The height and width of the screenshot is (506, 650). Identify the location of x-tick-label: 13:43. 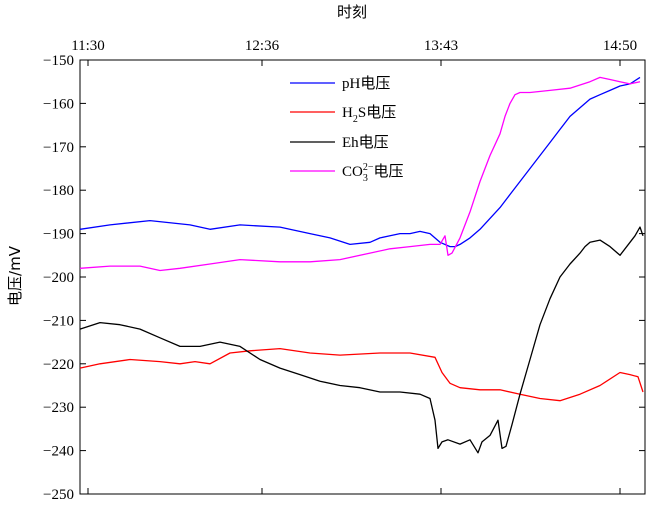
(441, 46).